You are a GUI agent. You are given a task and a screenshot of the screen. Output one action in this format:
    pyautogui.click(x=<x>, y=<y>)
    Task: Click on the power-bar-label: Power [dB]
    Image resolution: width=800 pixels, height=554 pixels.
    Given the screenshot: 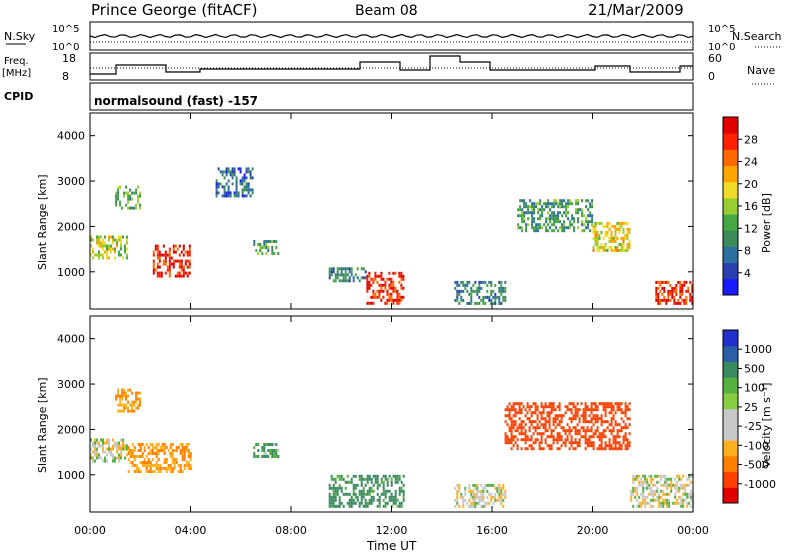 What is the action you would take?
    pyautogui.click(x=766, y=223)
    